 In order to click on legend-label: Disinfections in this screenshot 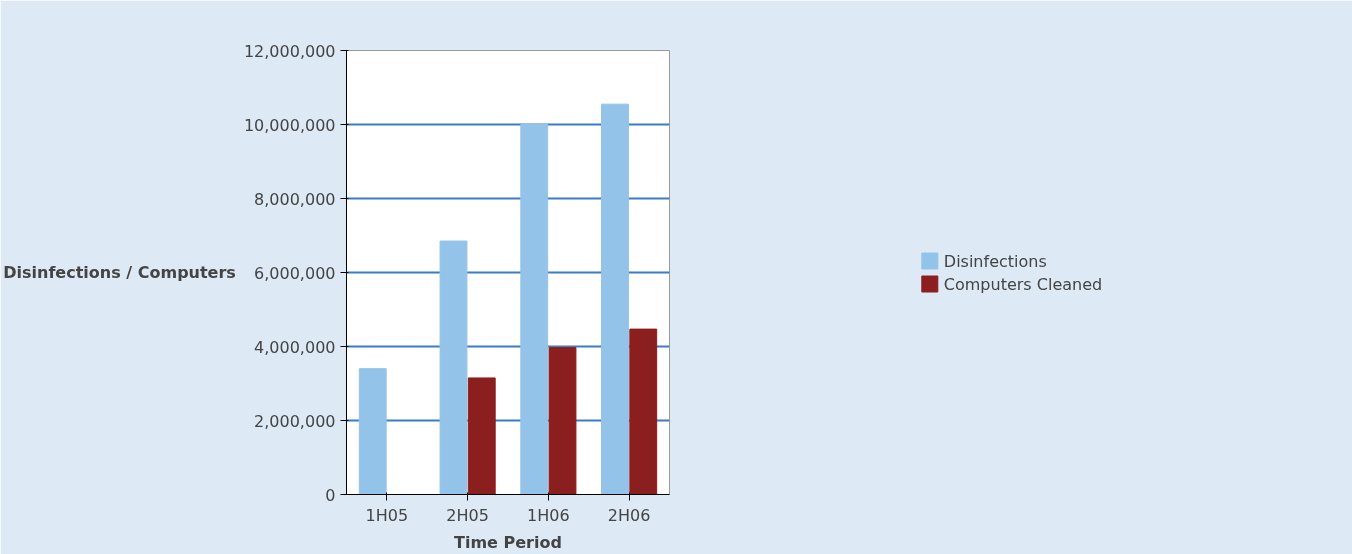, I will do `click(995, 260)`.